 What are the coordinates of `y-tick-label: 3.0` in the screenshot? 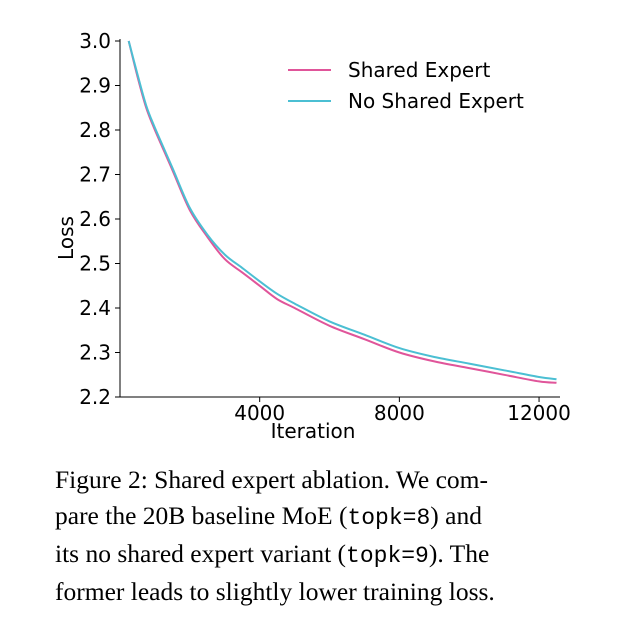 It's located at (95, 41).